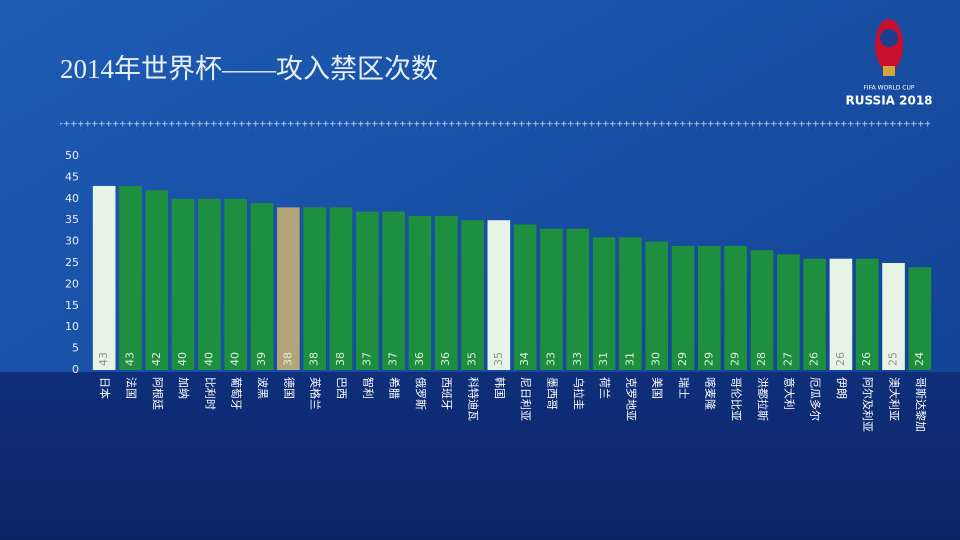  Describe the element at coordinates (131, 388) in the screenshot. I see `x-tick-label: 法国` at that location.